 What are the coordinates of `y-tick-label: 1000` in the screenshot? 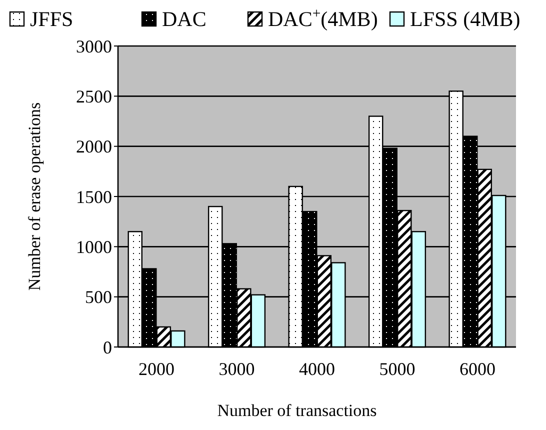 It's located at (94, 246).